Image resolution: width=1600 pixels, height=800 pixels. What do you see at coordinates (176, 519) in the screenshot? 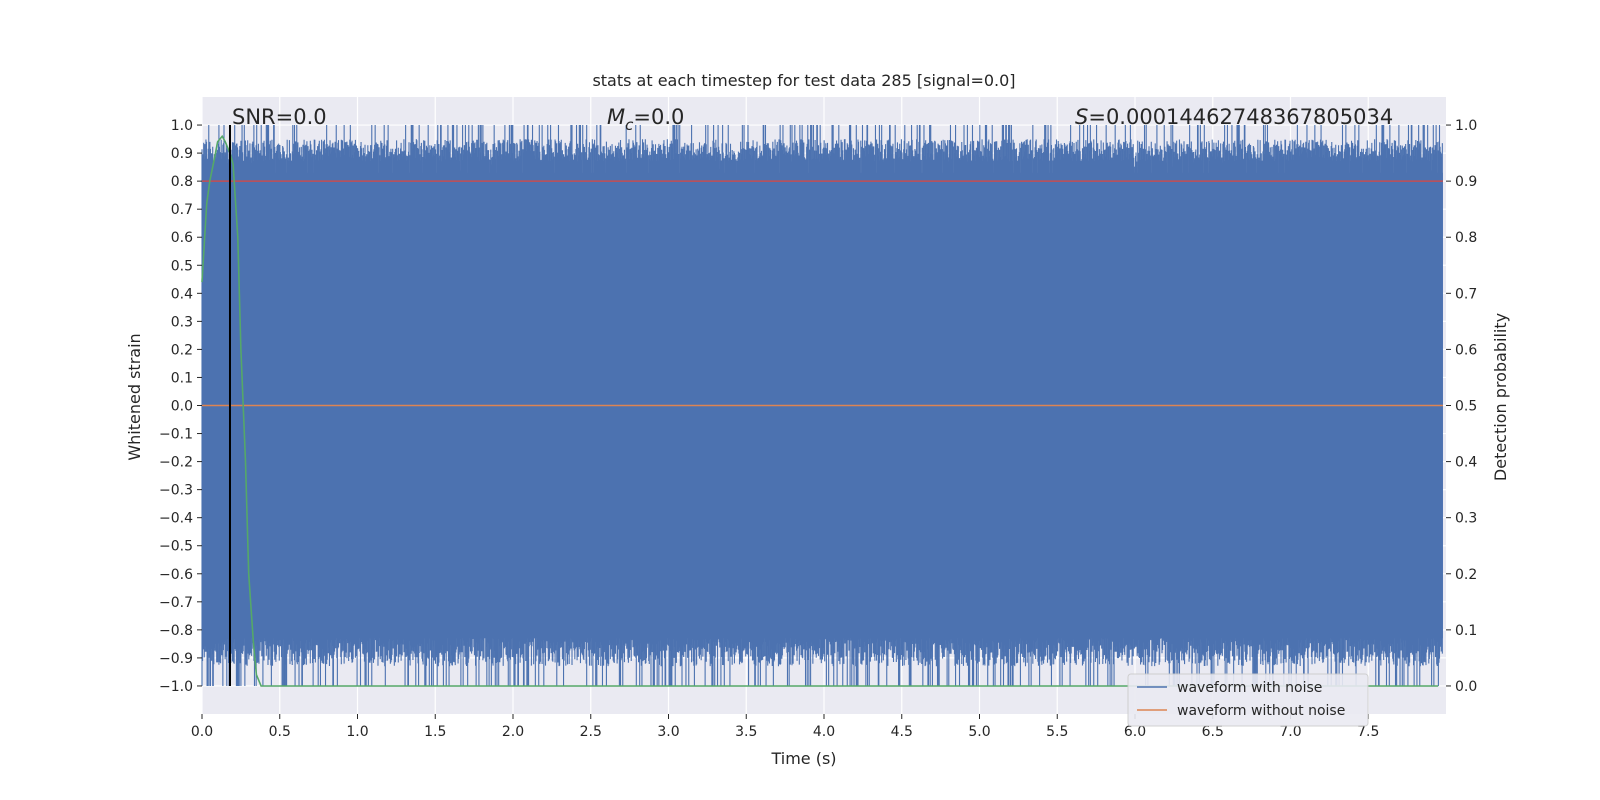
I see `y-tick-label: −0.4` at bounding box center [176, 519].